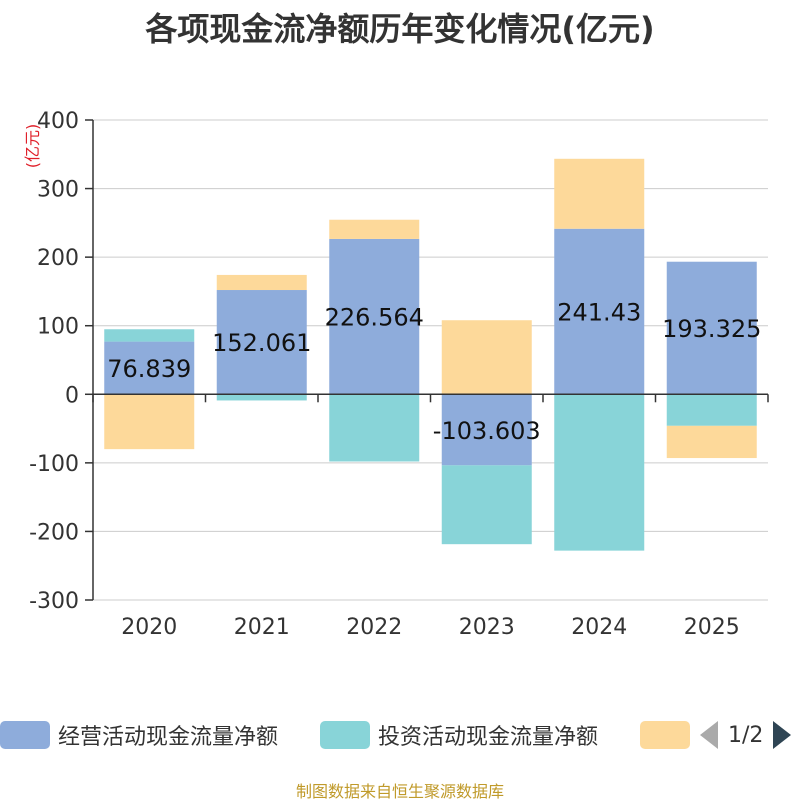 The height and width of the screenshot is (802, 800). I want to click on bar-1-2022, so click(374, 316).